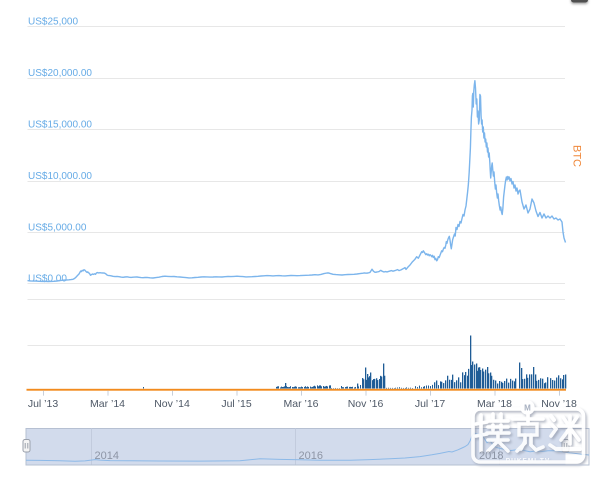  What do you see at coordinates (47, 279) in the screenshot?
I see `svg-text: US$0.00` at bounding box center [47, 279].